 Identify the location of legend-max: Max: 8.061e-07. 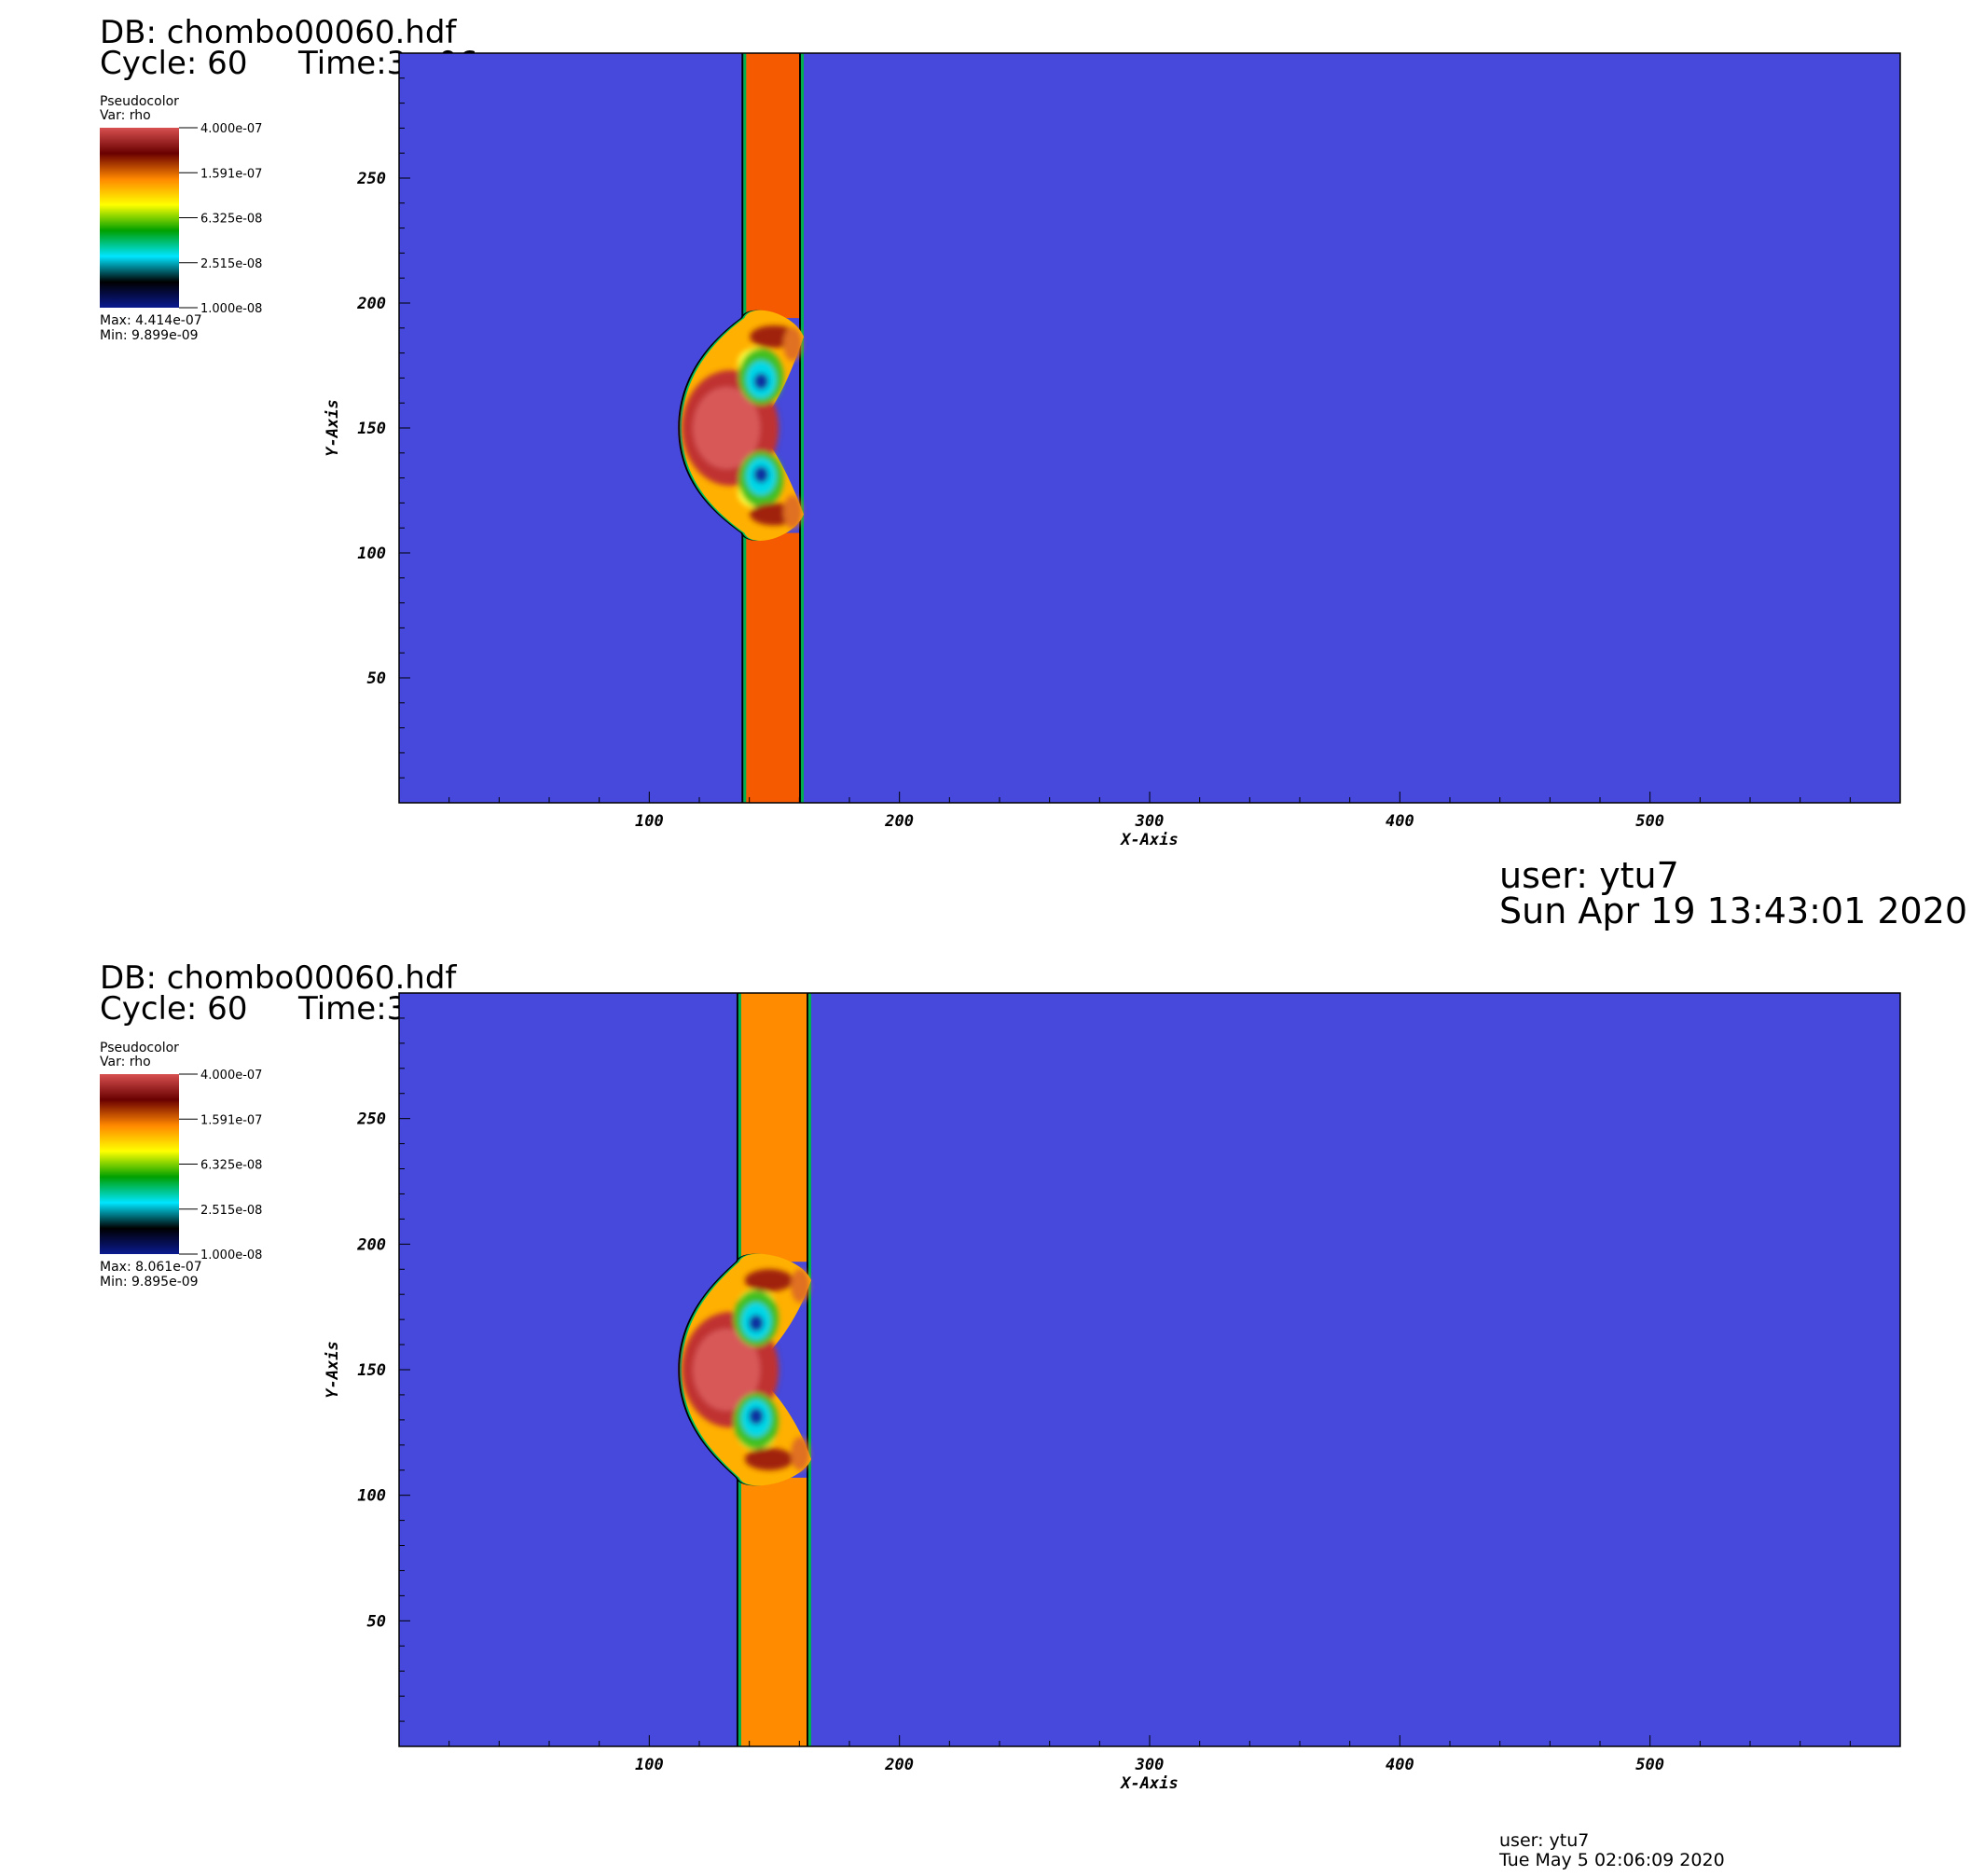
(151, 1268).